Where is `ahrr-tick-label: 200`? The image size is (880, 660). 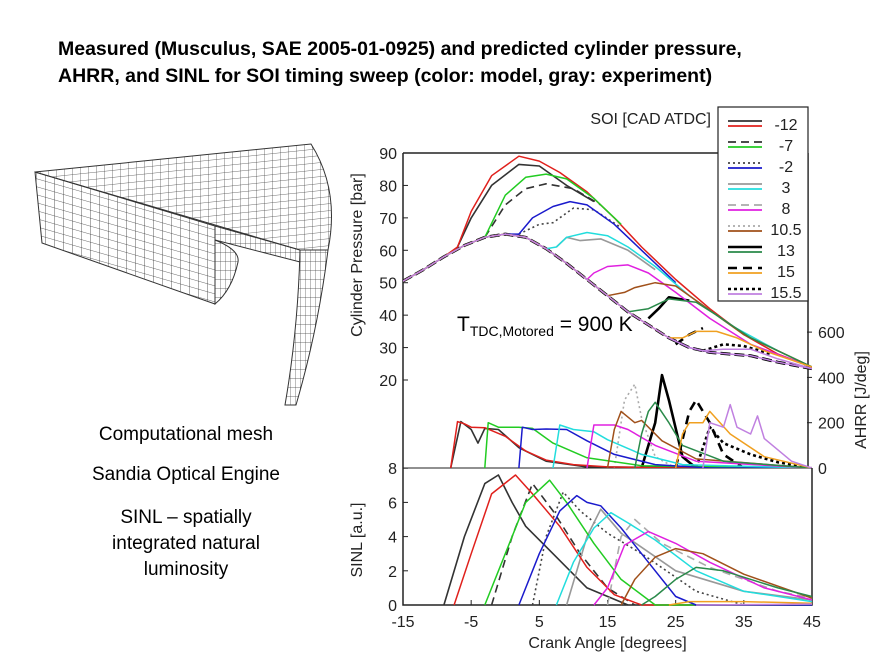 ahrr-tick-label: 200 is located at coordinates (831, 424).